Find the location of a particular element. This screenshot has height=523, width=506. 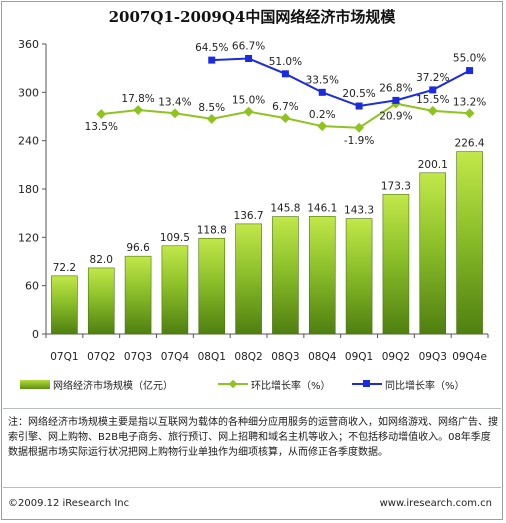

line-value-label: 15.0% is located at coordinates (248, 101).